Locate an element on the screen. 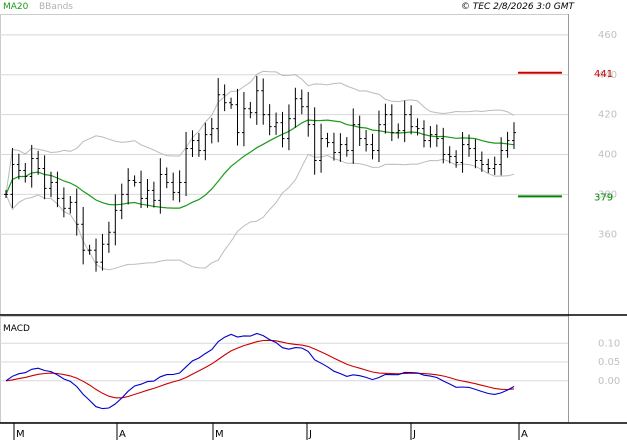  macd-series is located at coordinates (260, 371).